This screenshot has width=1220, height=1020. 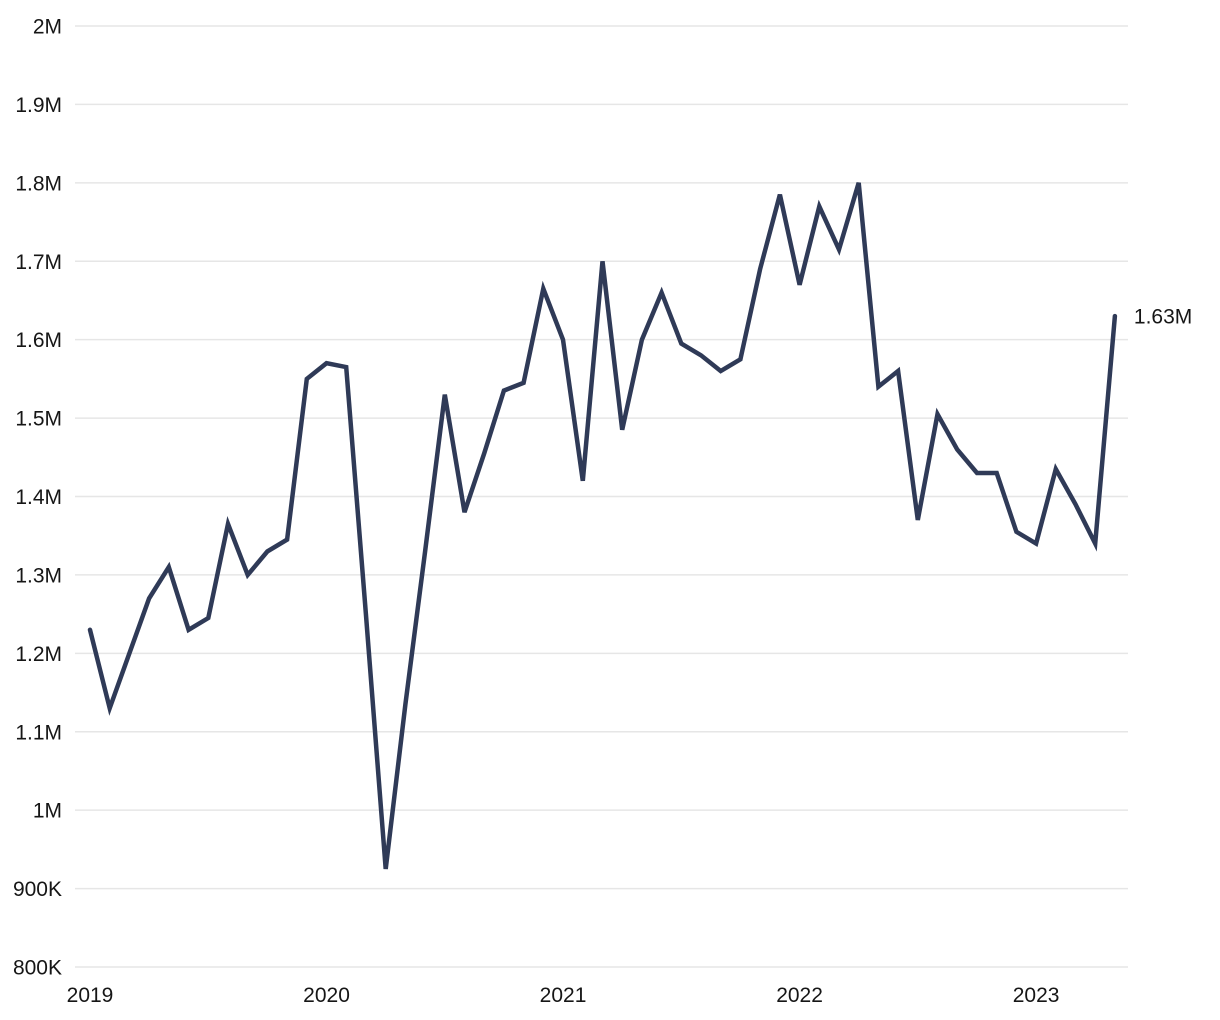 What do you see at coordinates (38, 105) in the screenshot?
I see `y-tick-label: 1.9M` at bounding box center [38, 105].